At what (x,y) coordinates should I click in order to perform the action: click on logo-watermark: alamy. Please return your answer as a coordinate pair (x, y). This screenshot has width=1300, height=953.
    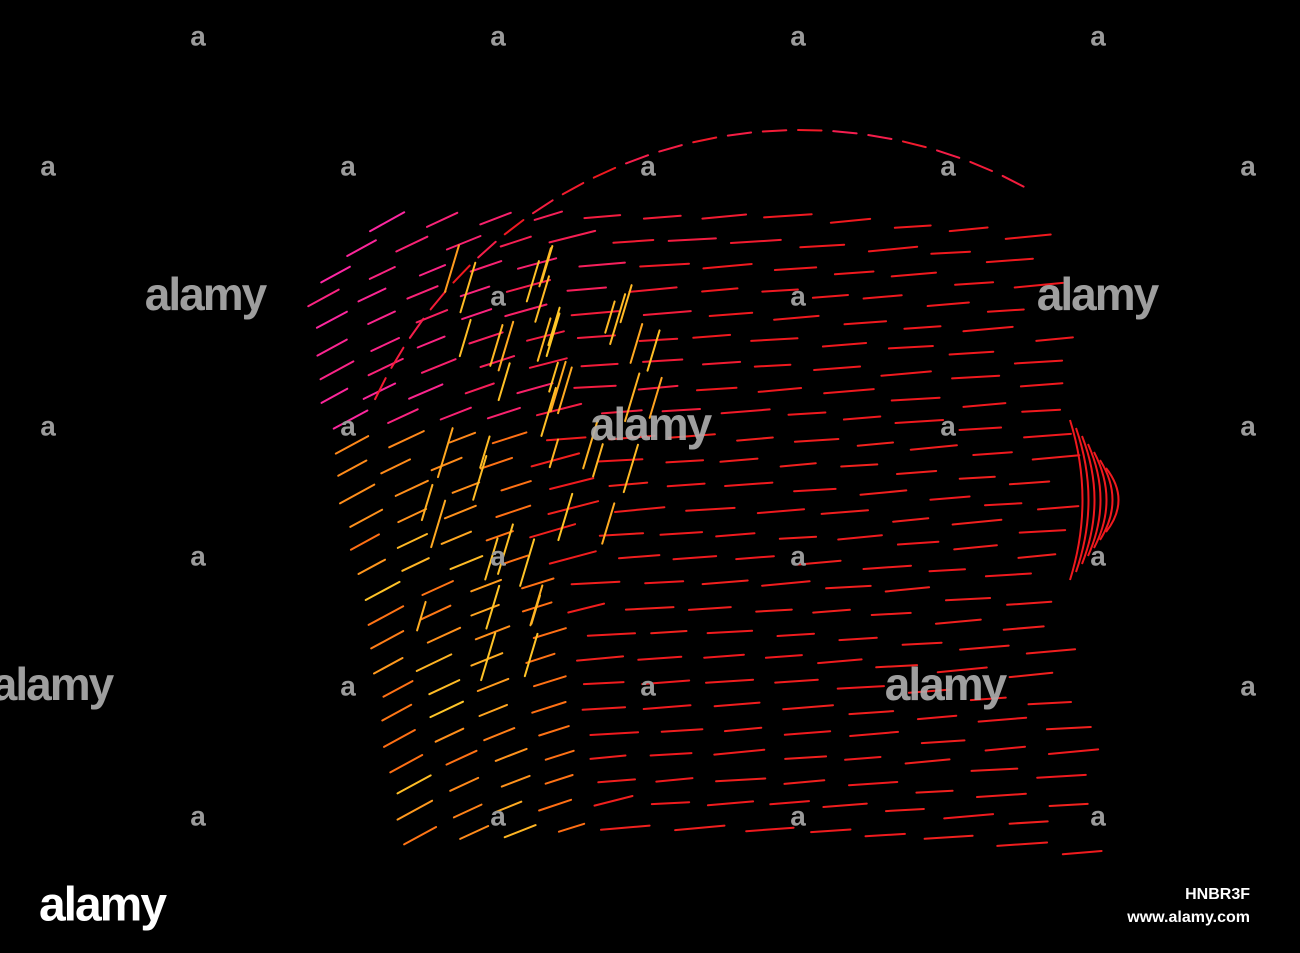
    Looking at the image, I should click on (57, 684).